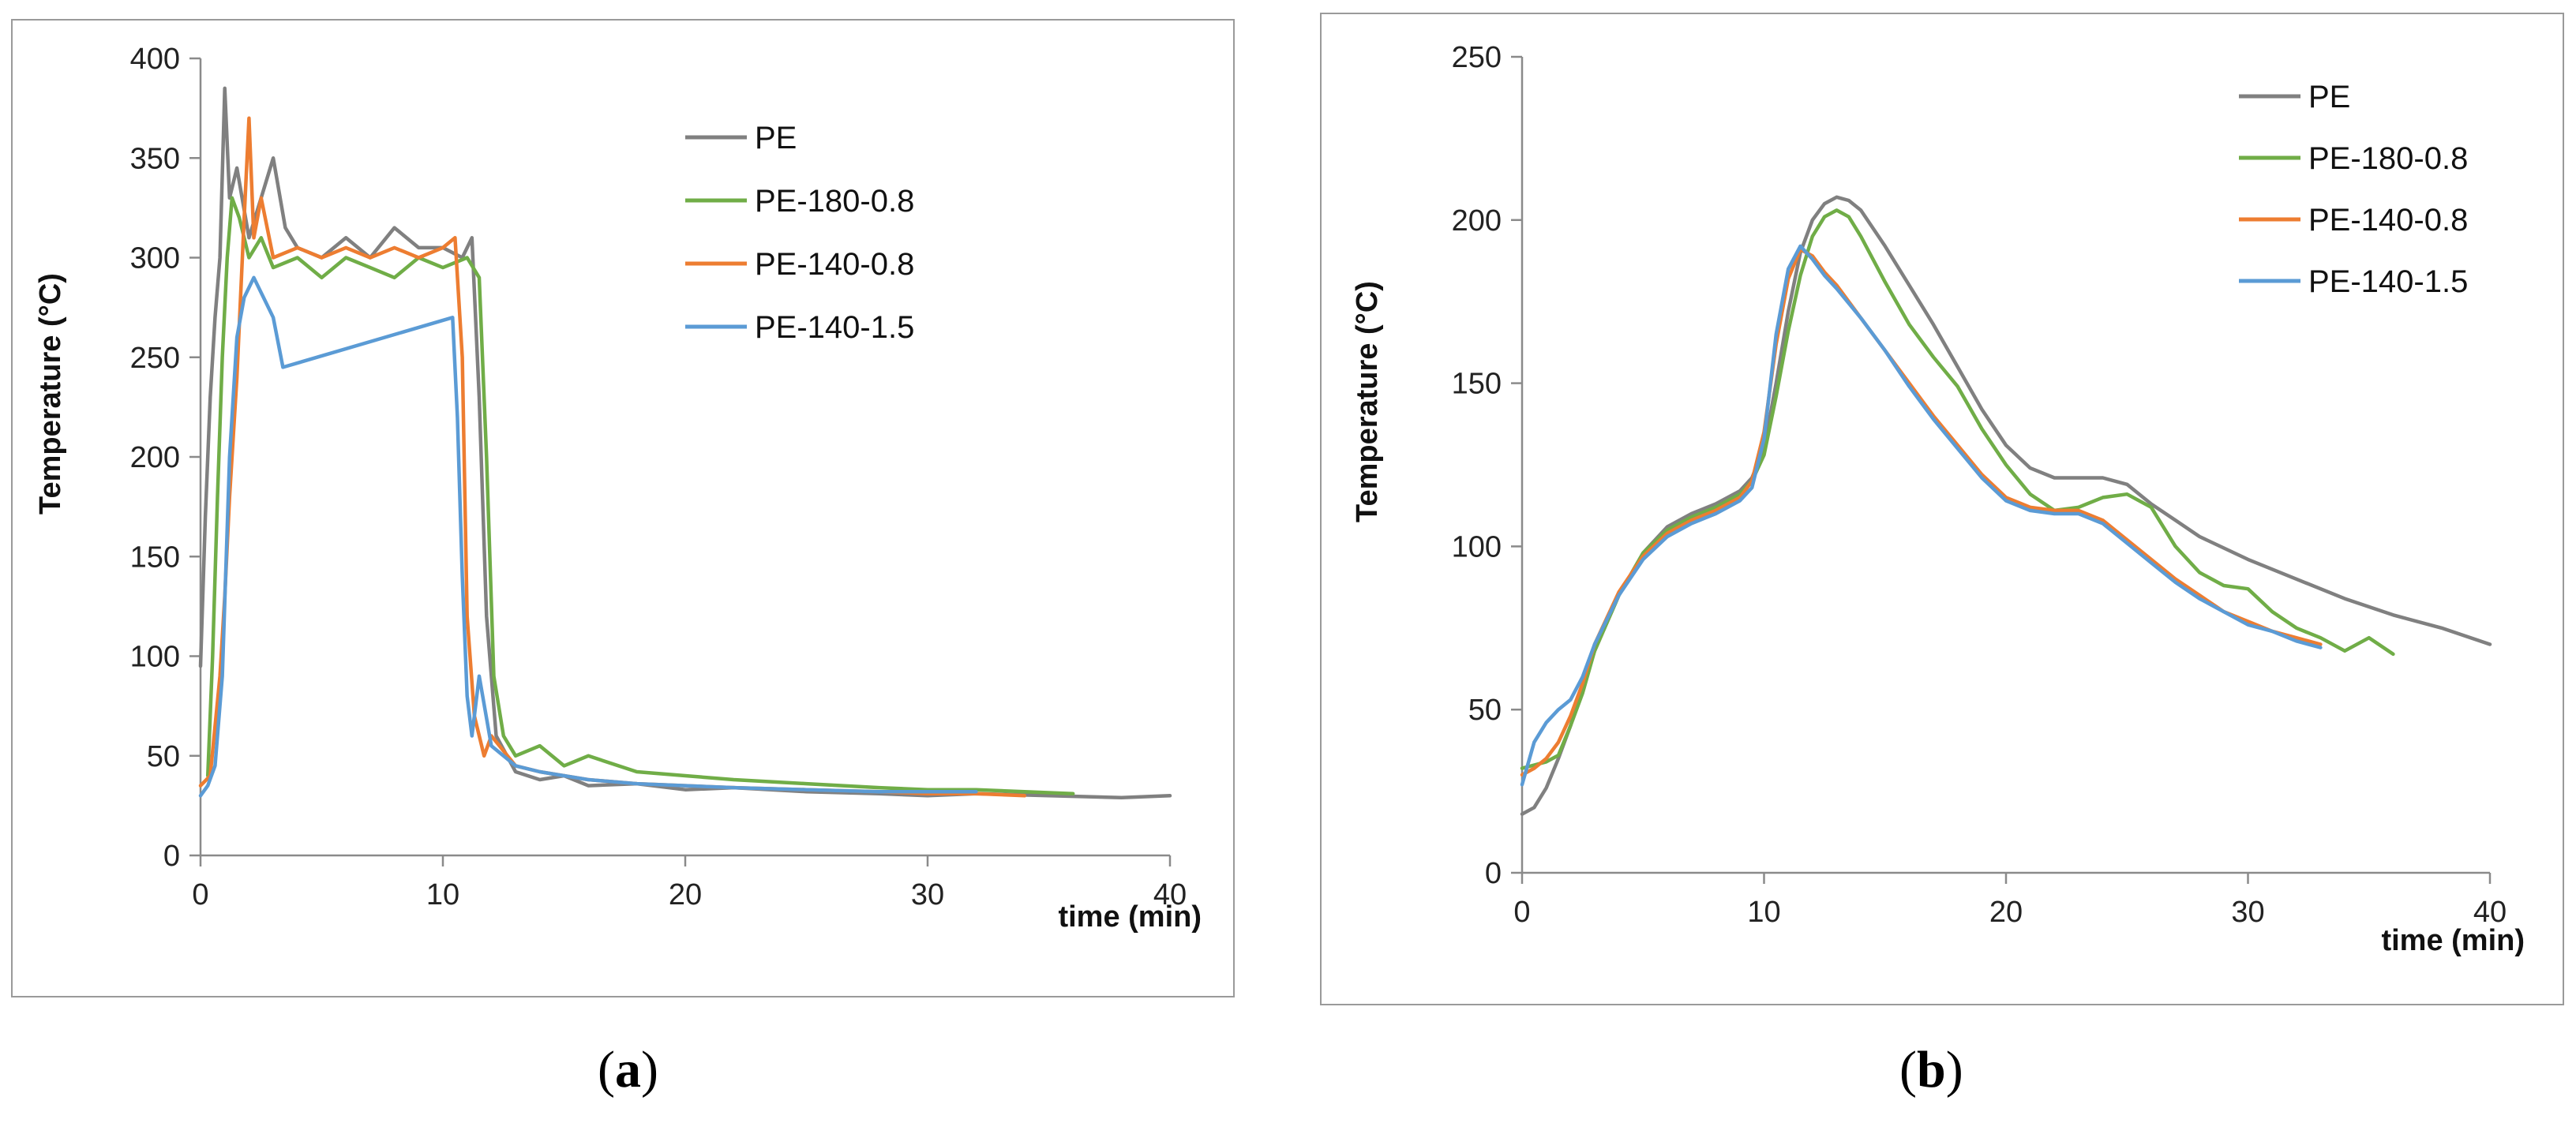 The width and height of the screenshot is (2576, 1134). I want to click on caption-a: (a), so click(628, 1069).